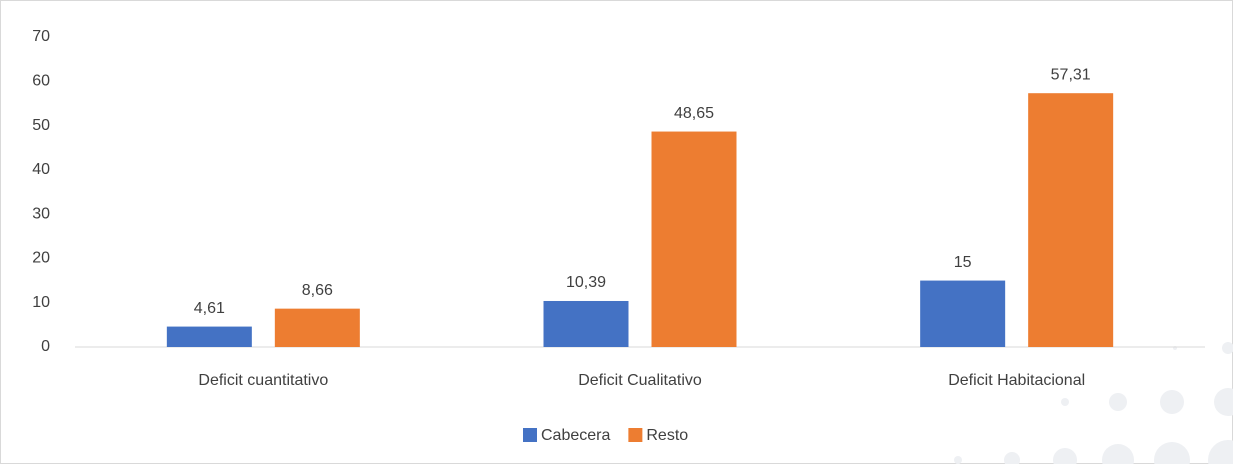 The image size is (1233, 464). I want to click on x-tick-label: Deficit Cualitativo, so click(640, 380).